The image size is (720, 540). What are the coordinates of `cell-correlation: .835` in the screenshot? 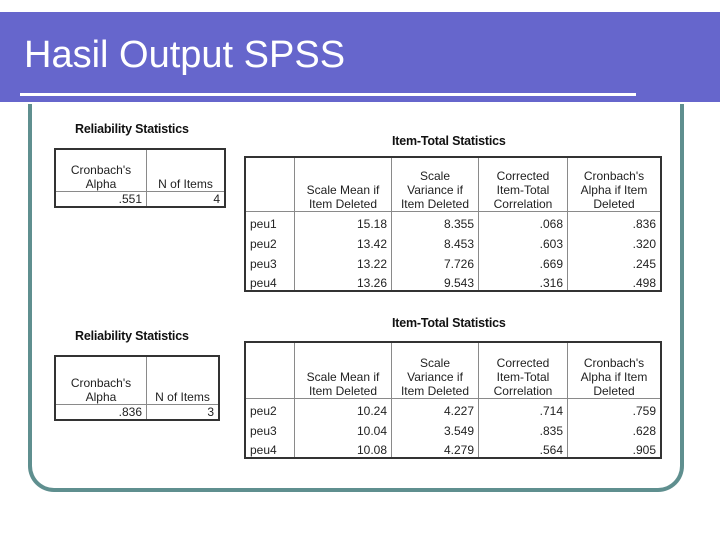 It's located at (523, 428).